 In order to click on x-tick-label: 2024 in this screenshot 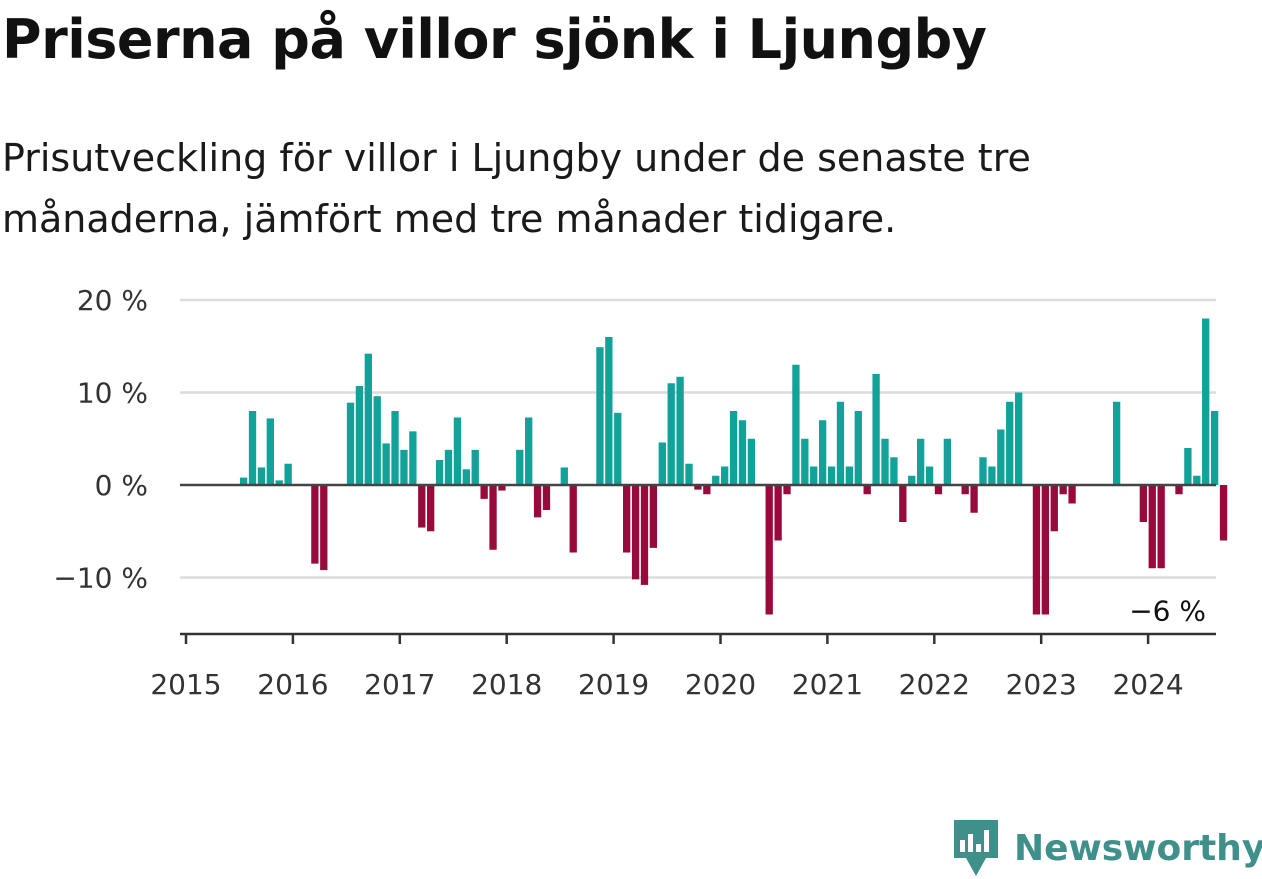, I will do `click(1147, 684)`.